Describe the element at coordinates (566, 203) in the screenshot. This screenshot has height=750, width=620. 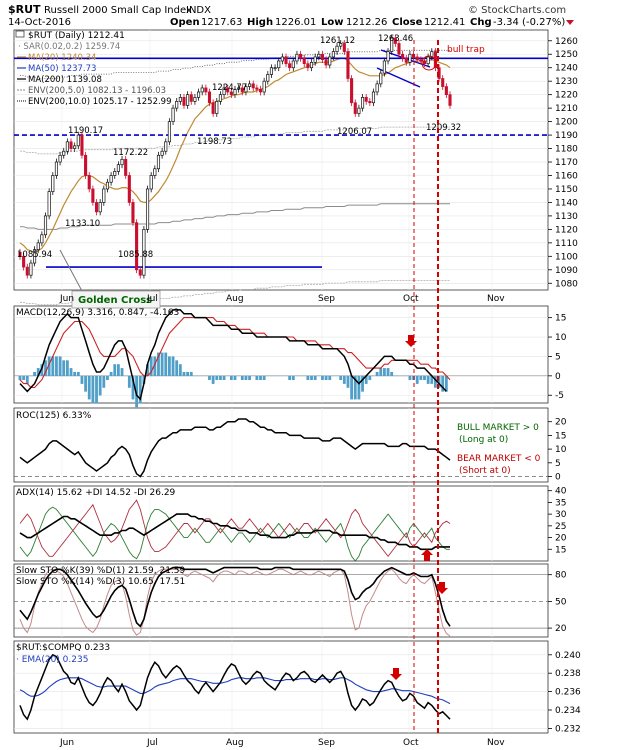
I see `price-axis-tick-label: 1140` at that location.